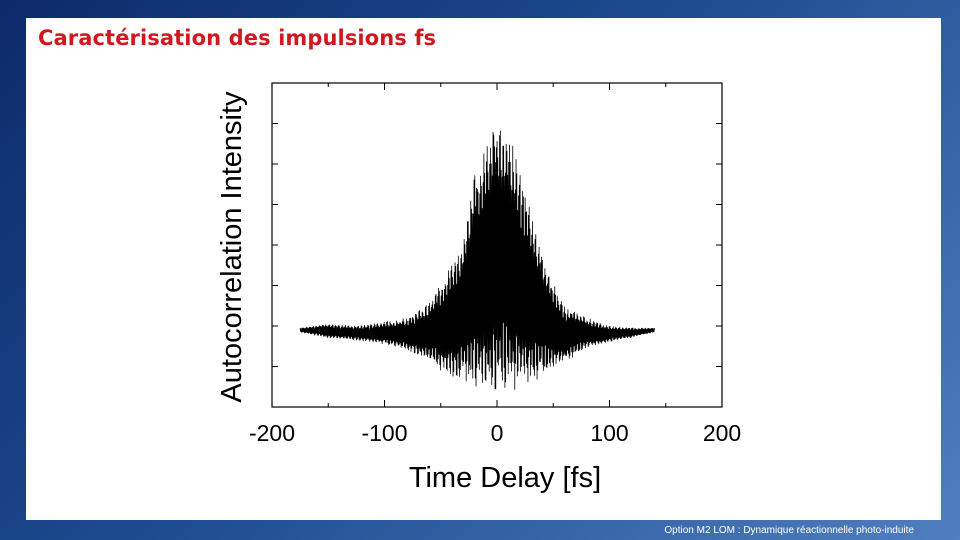 This screenshot has width=960, height=540. What do you see at coordinates (722, 433) in the screenshot?
I see `x-tick-label: 200` at bounding box center [722, 433].